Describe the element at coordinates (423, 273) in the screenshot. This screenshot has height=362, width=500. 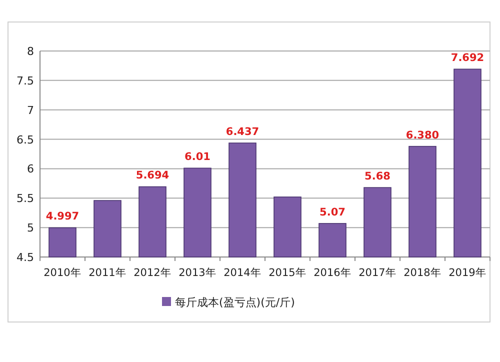
I see `x-tick-label: 2018年` at that location.